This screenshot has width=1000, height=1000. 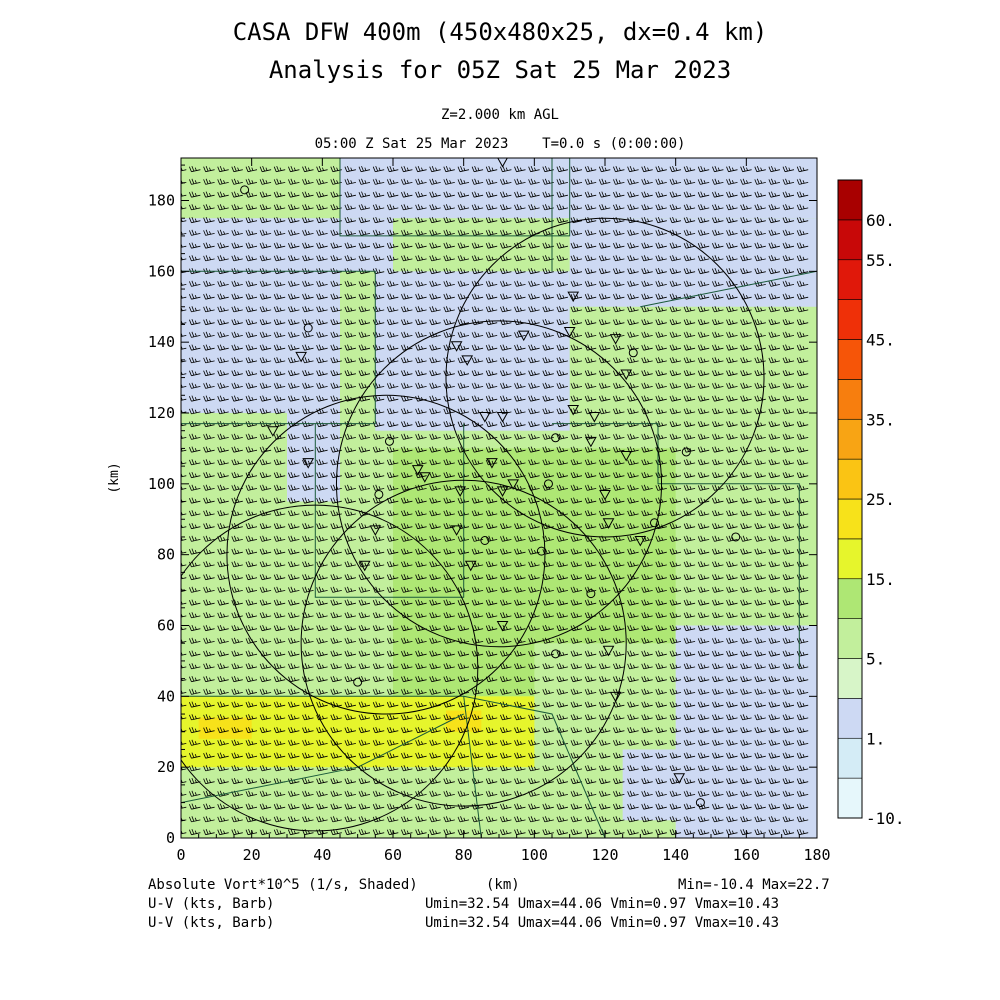 What do you see at coordinates (850, 439) in the screenshot?
I see `colorbar-bin` at bounding box center [850, 439].